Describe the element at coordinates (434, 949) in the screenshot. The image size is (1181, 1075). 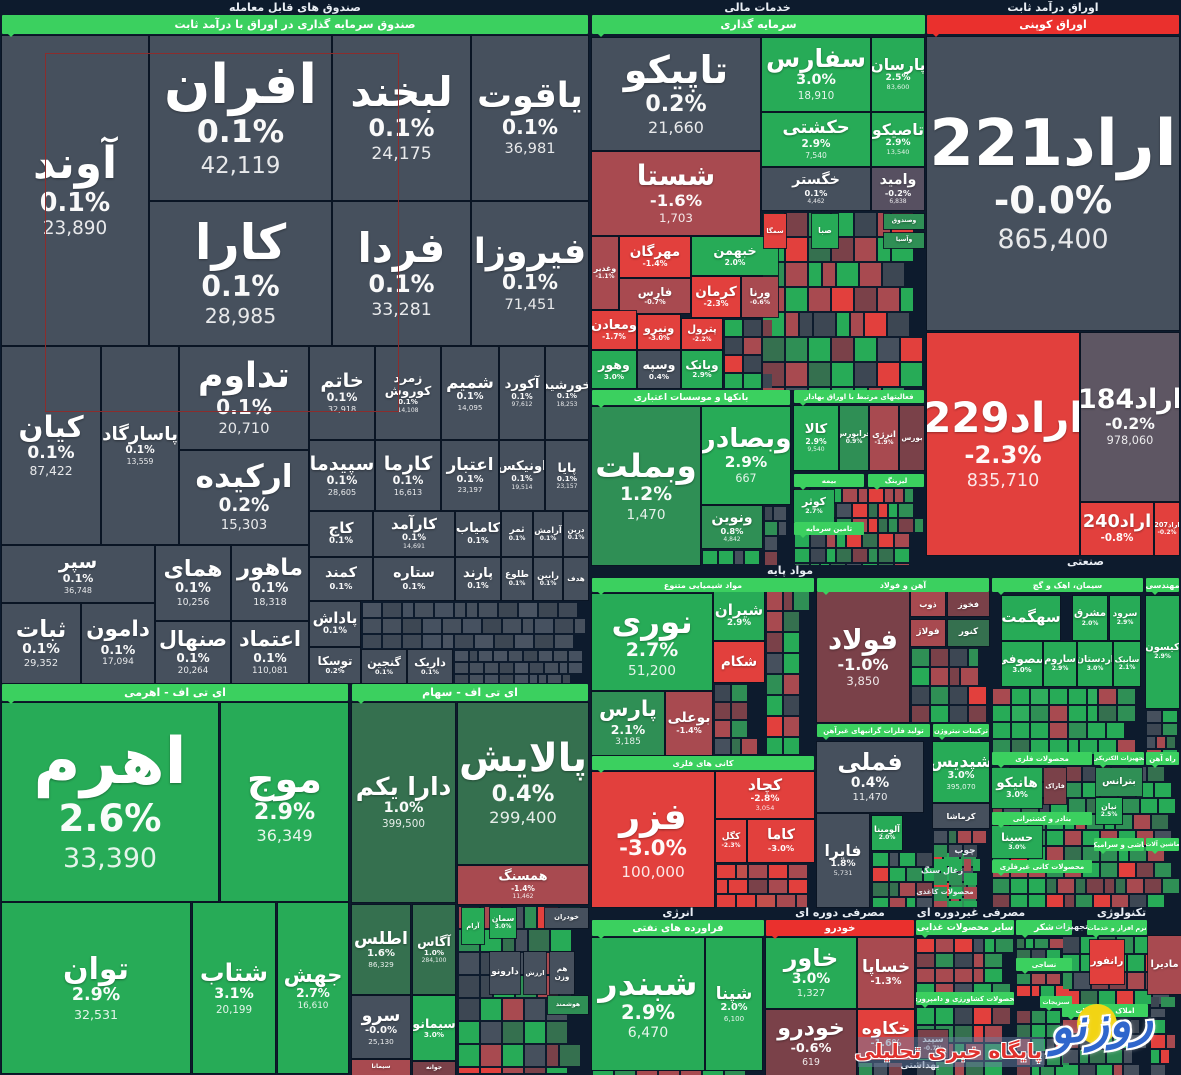
I see `treemap-tile: آگاس 1.0% 284,100` at that location.